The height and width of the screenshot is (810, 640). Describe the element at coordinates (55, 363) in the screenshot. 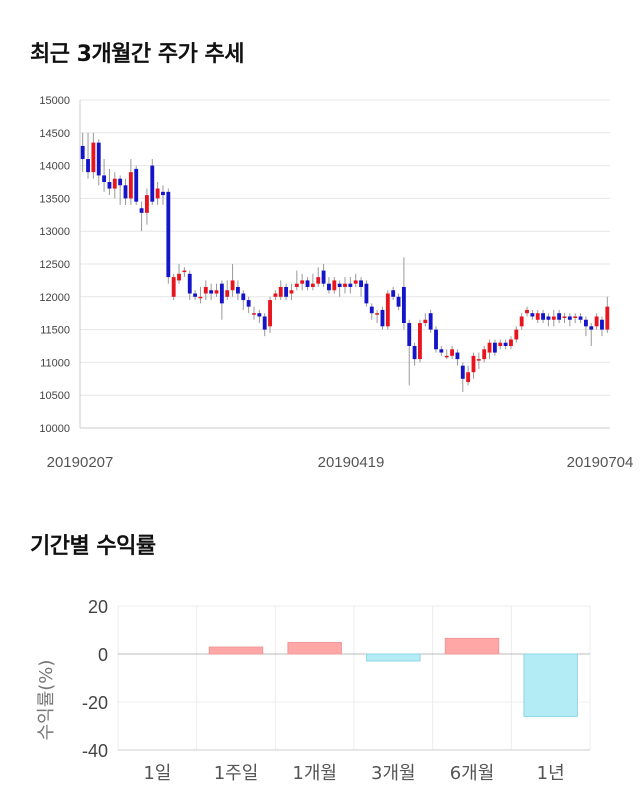

I see `price-ytick-label: 11000` at that location.